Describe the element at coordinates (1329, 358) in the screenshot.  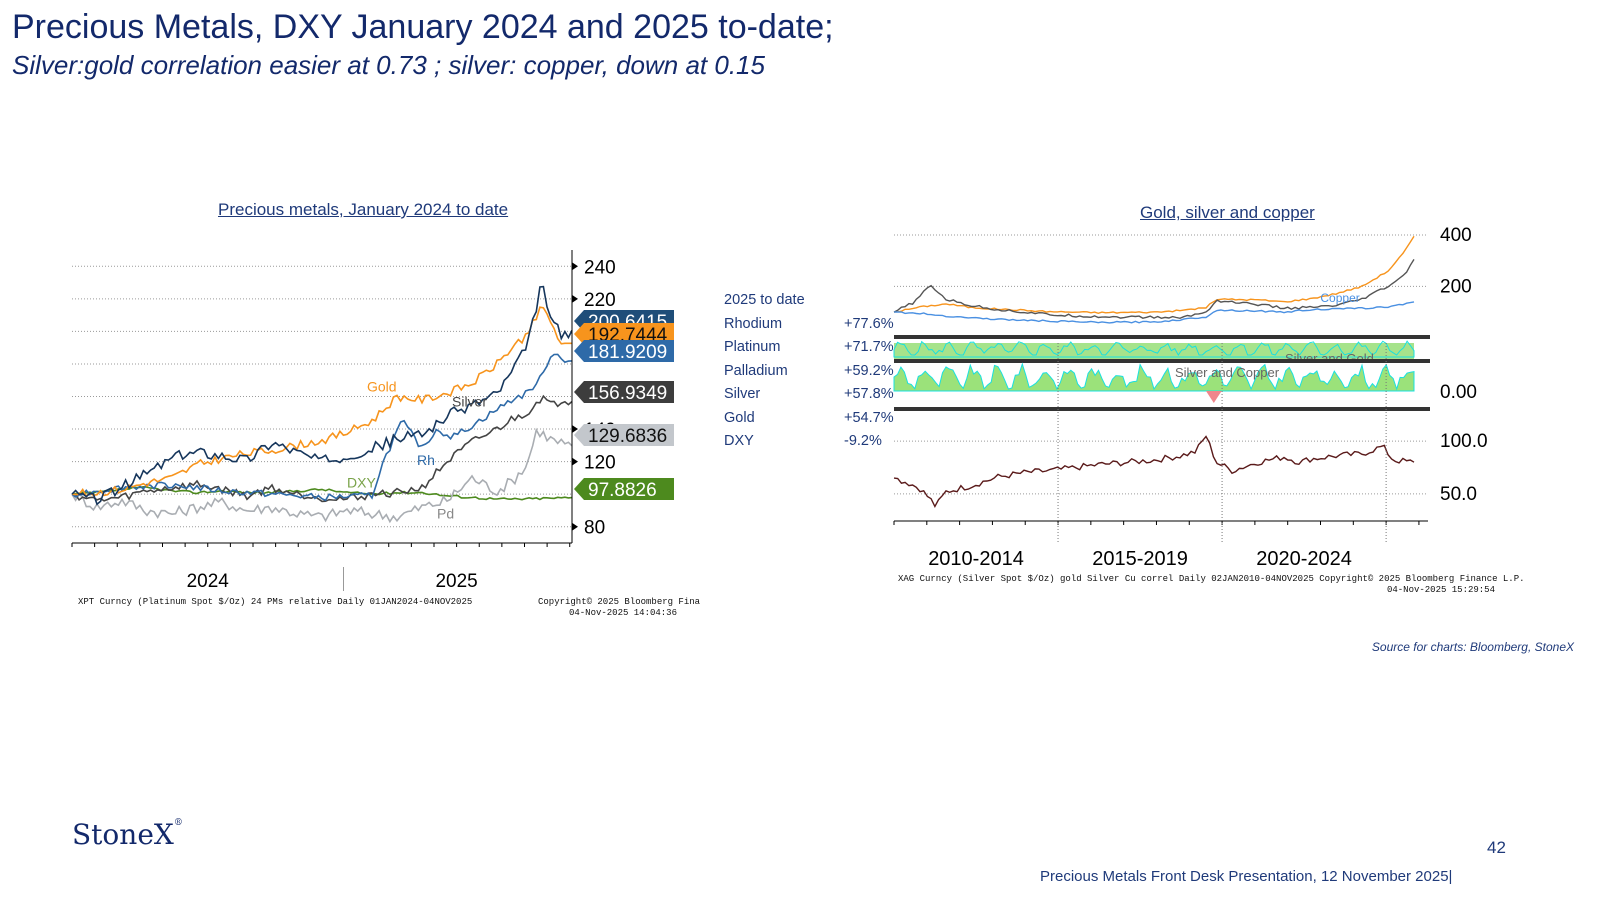
I see `chart2-panel-label: Silver and Gold` at that location.